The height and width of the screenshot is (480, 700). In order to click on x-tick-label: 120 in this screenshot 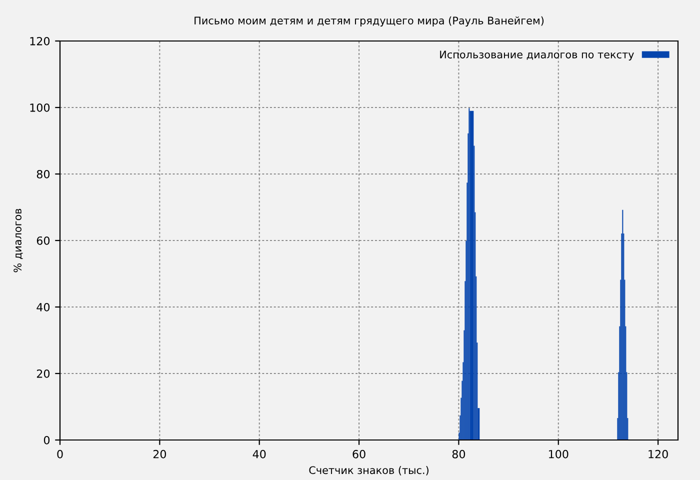, I will do `click(658, 454)`.